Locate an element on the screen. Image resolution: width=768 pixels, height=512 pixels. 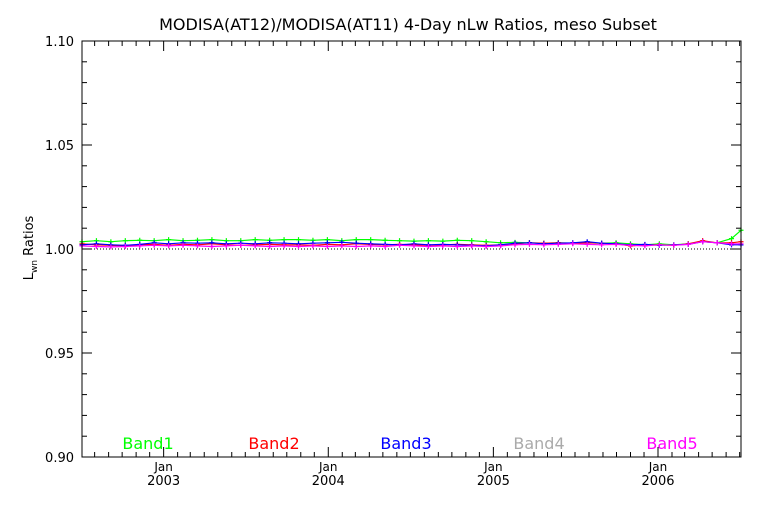
y-axis-label-subscript: wn is located at coordinates (35, 266).